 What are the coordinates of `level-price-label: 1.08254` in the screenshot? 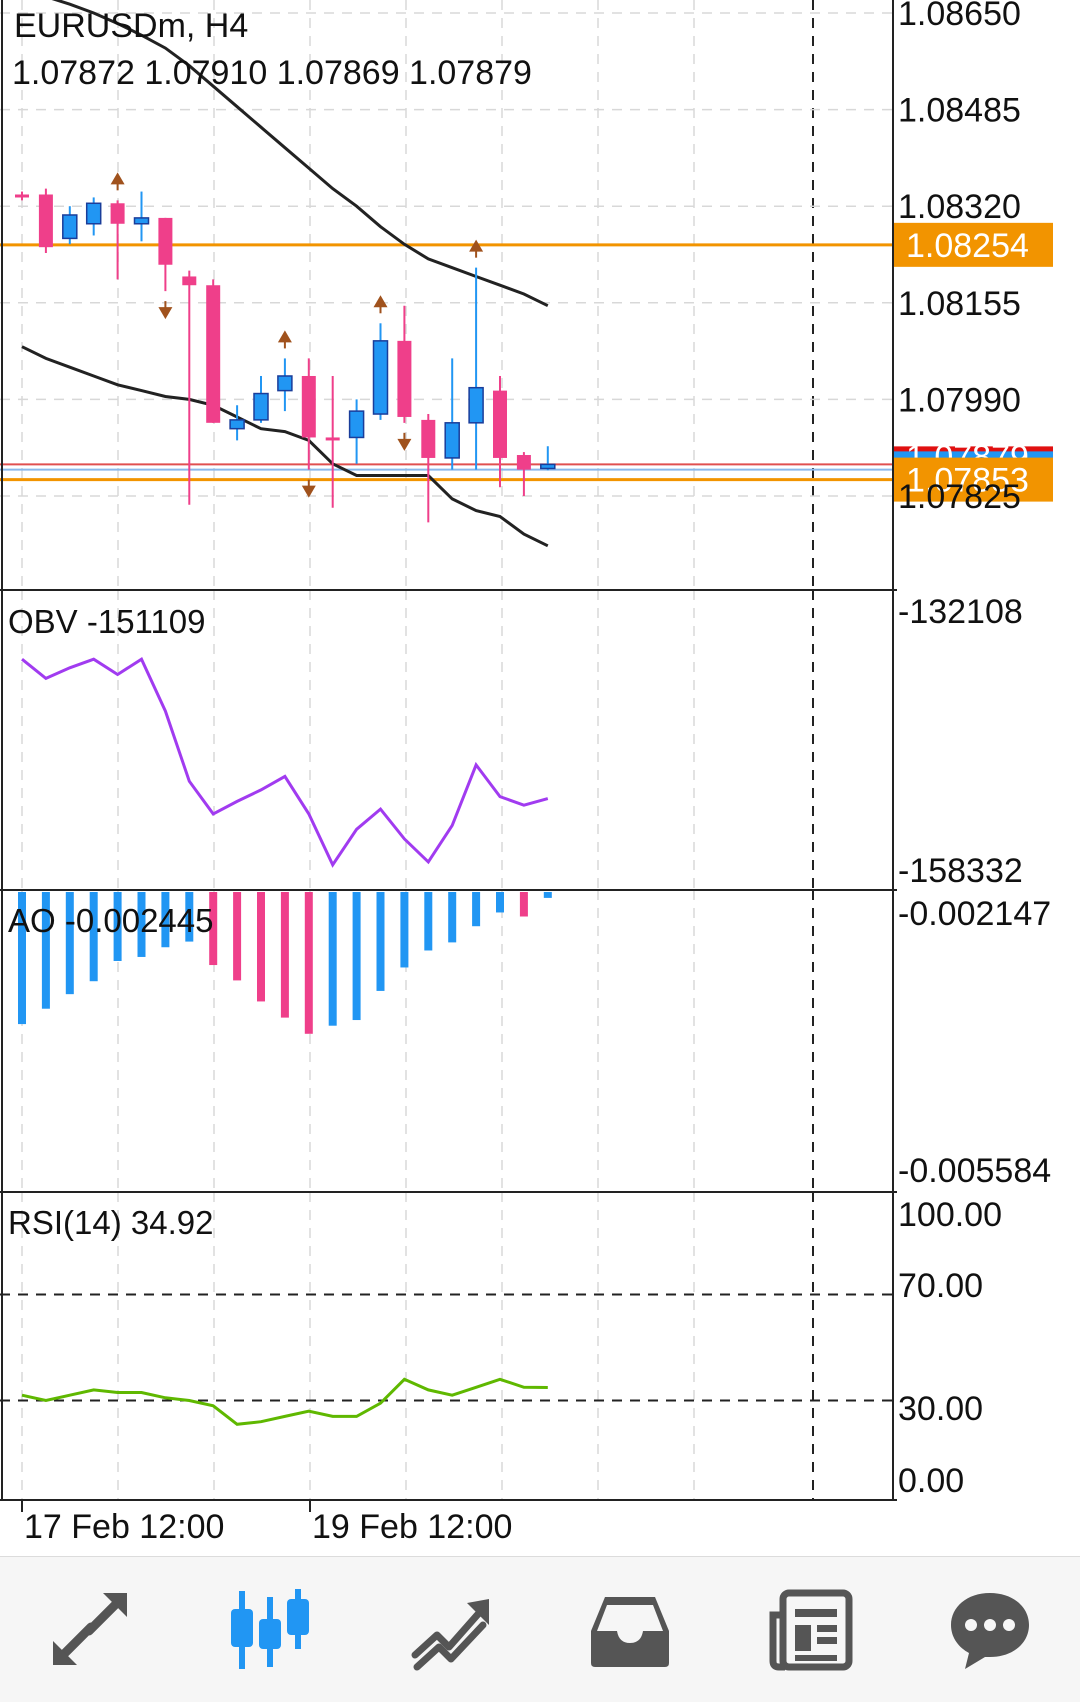 It's located at (967, 246).